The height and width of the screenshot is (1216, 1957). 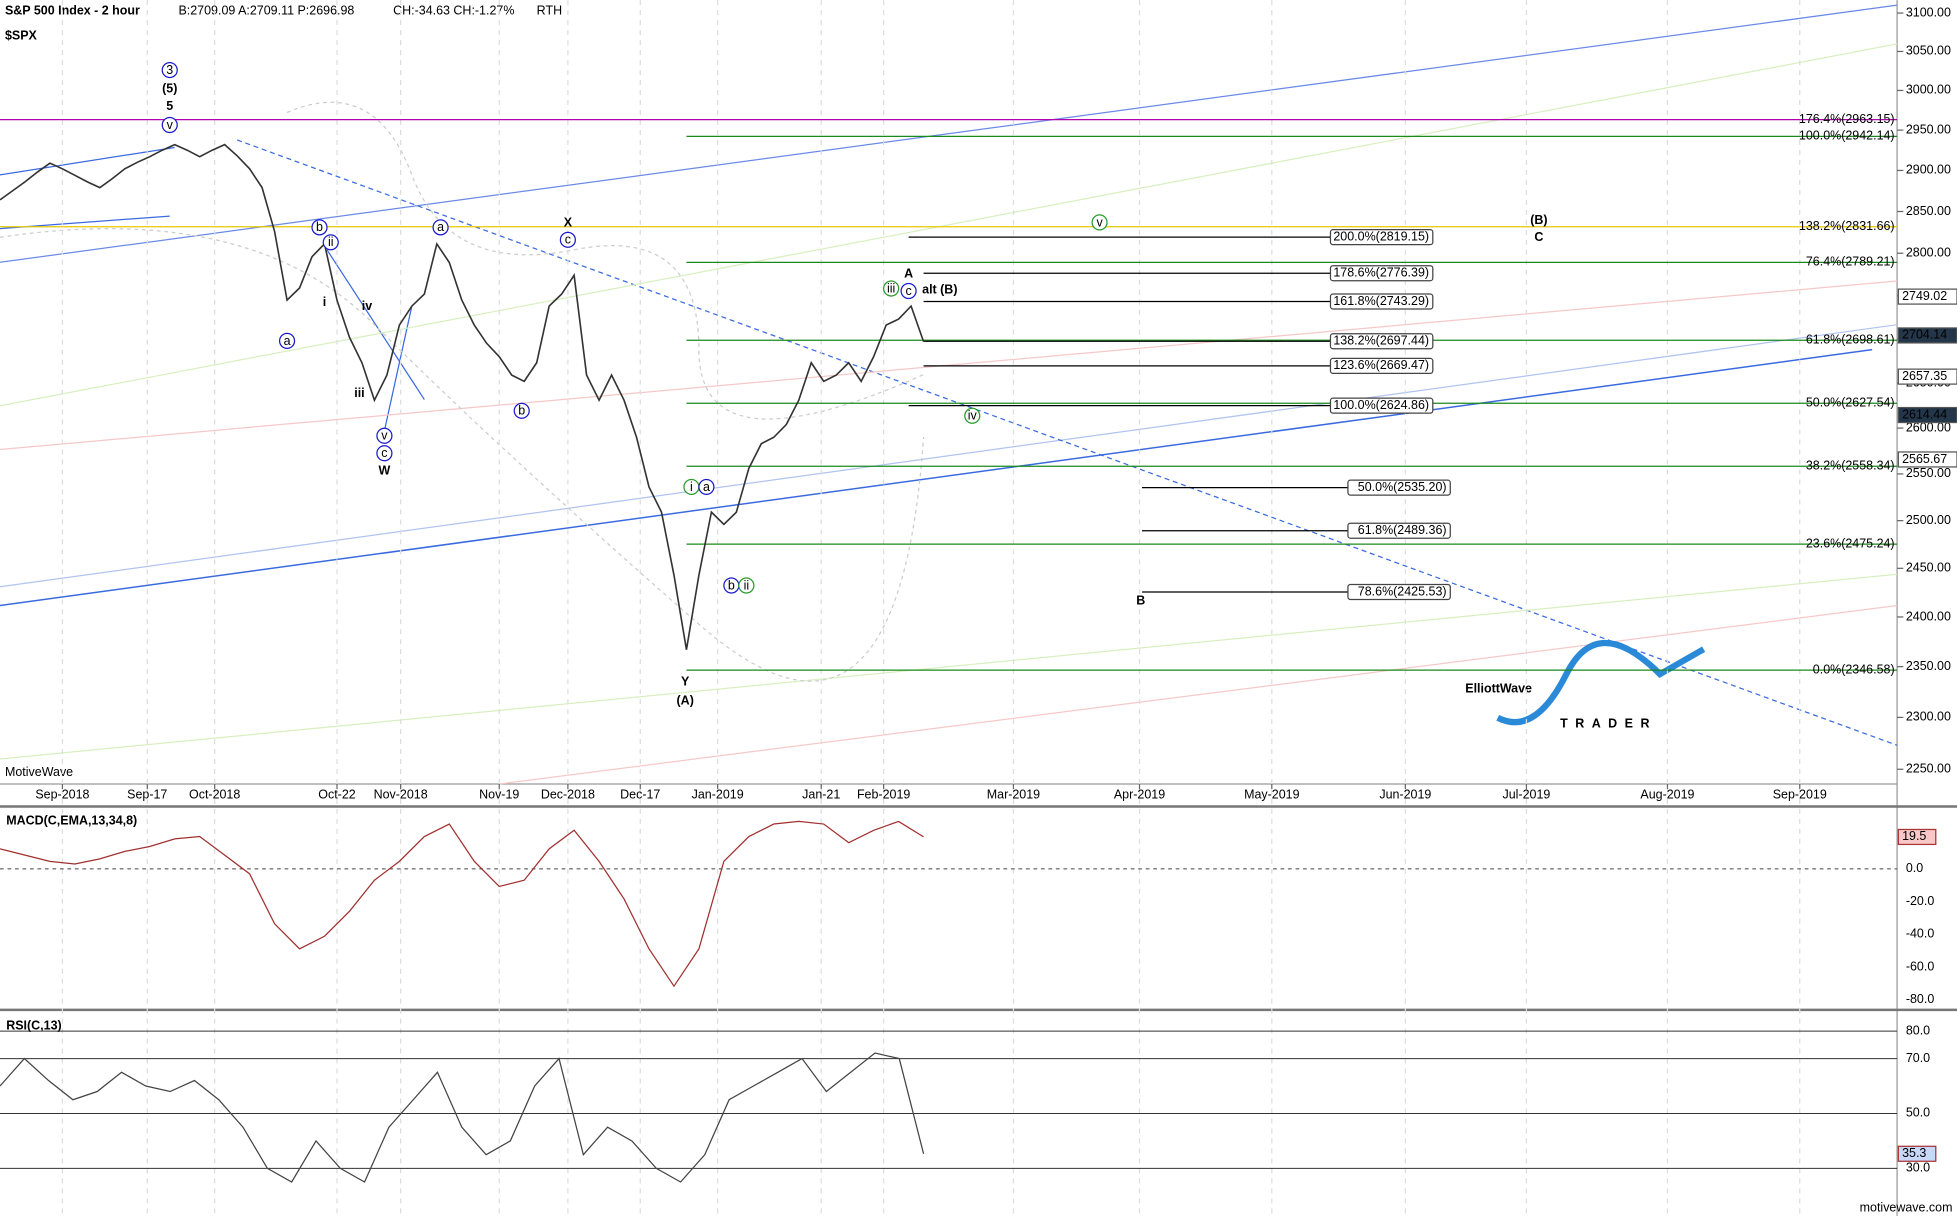 I want to click on x-tick-label: Mar-2019, so click(x=1013, y=795).